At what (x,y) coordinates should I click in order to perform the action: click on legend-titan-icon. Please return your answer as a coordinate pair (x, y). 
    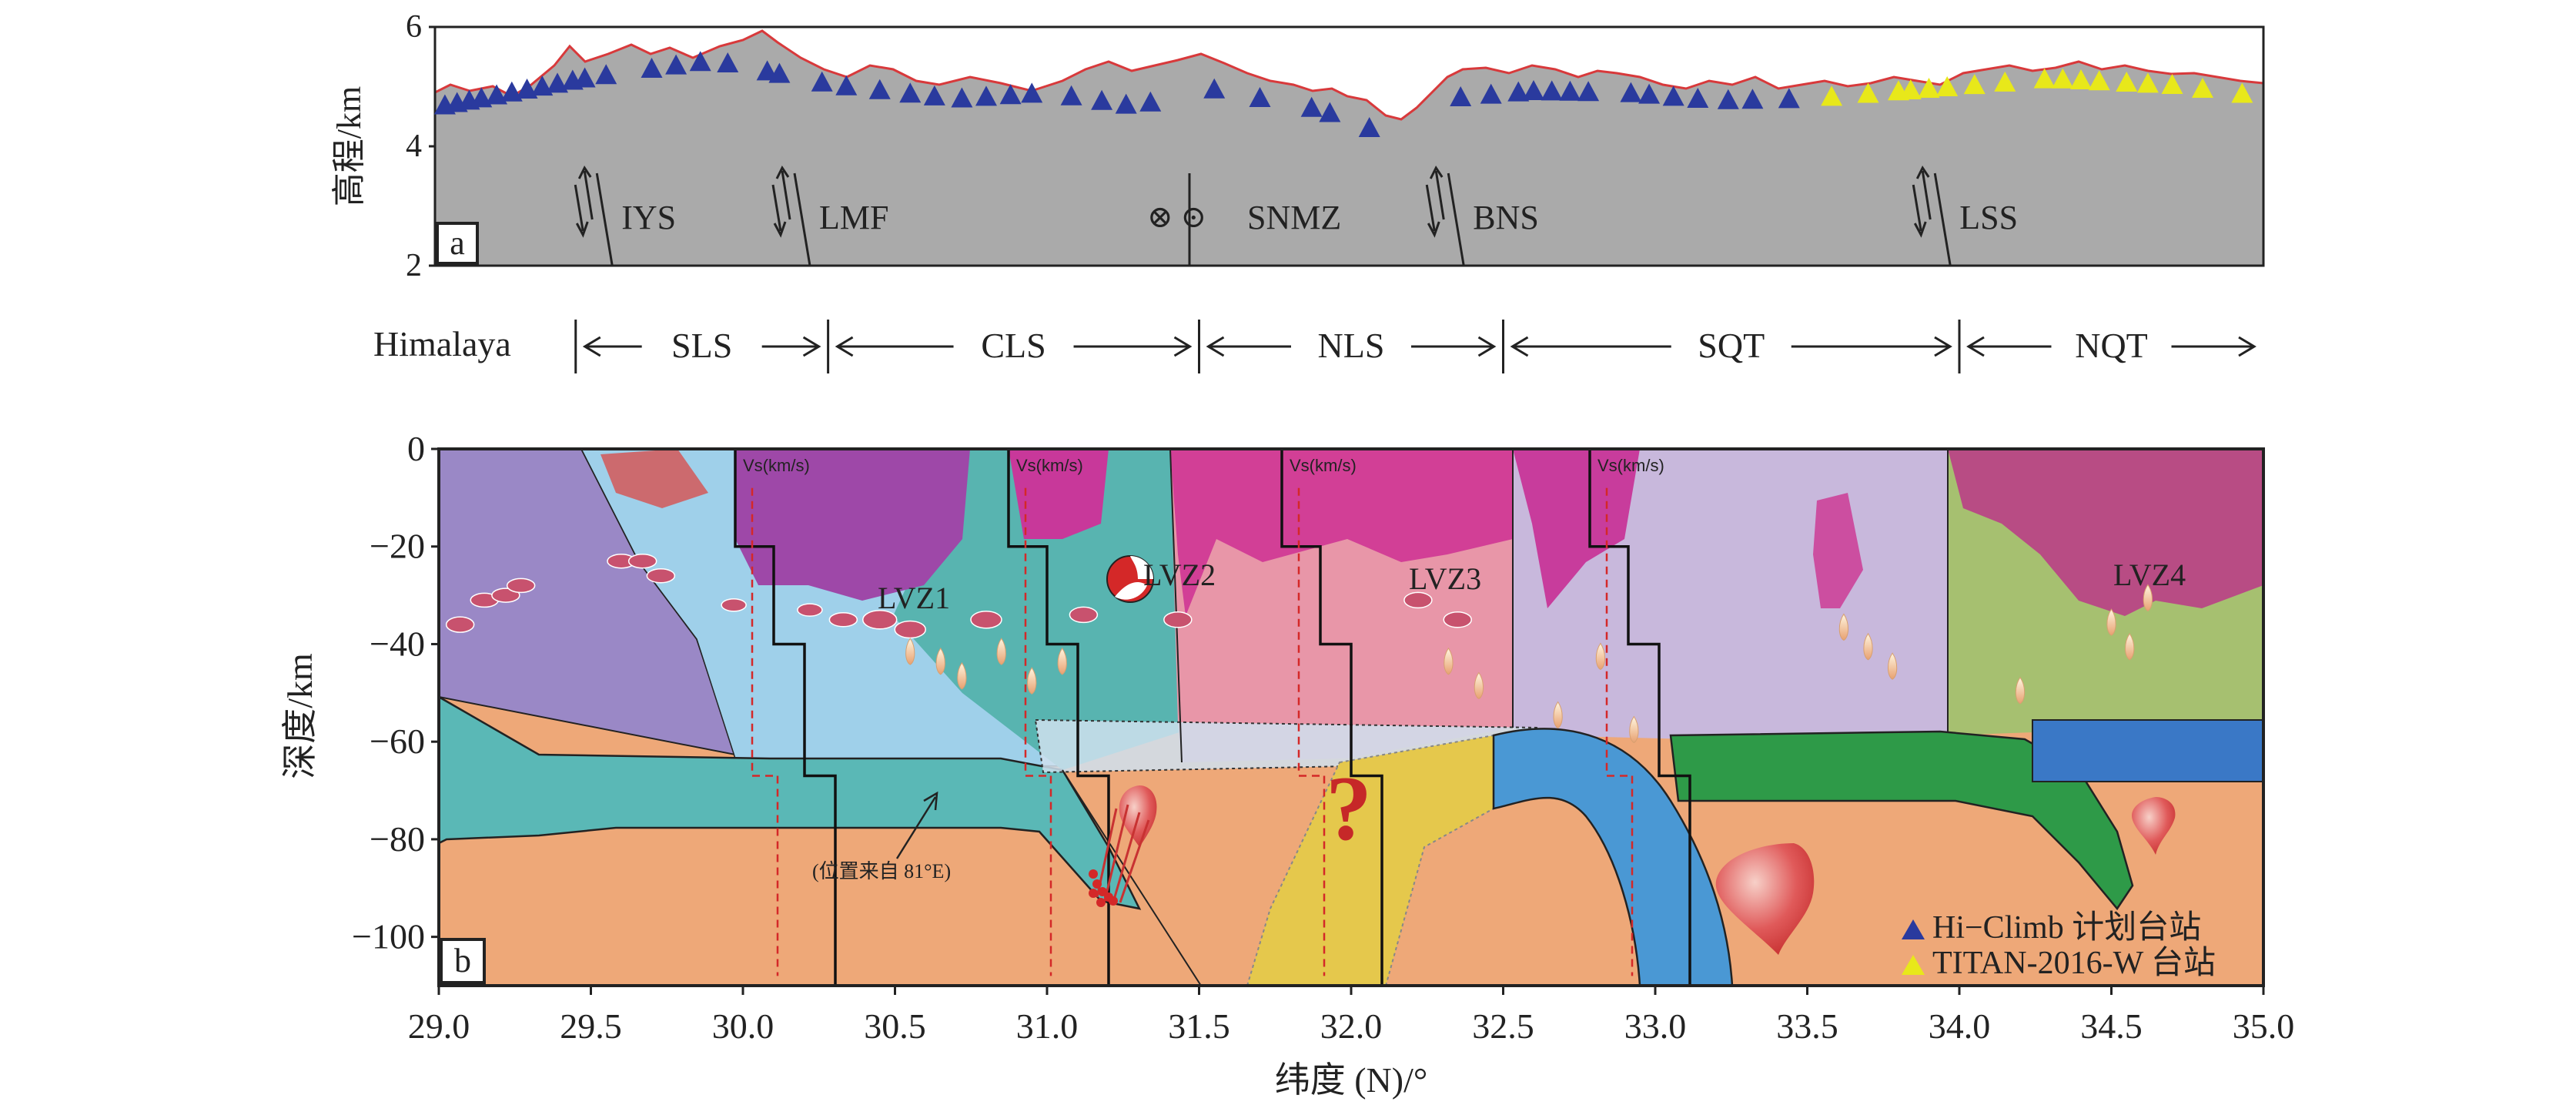
    Looking at the image, I should click on (1914, 965).